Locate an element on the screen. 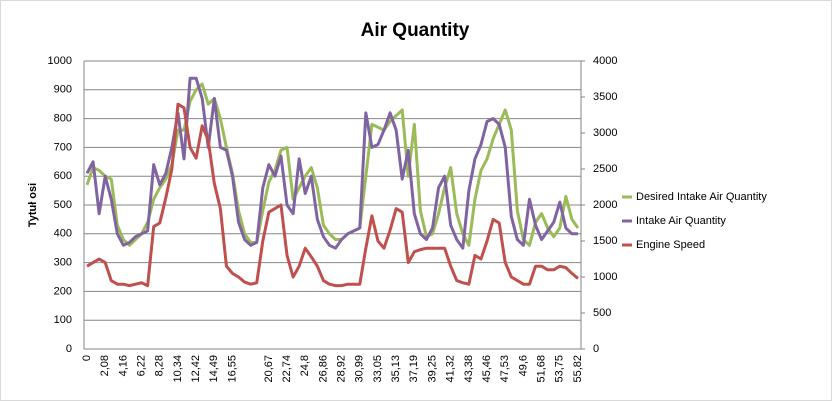 This screenshot has height=401, width=832. x-tick-label: 6,22 is located at coordinates (141, 365).